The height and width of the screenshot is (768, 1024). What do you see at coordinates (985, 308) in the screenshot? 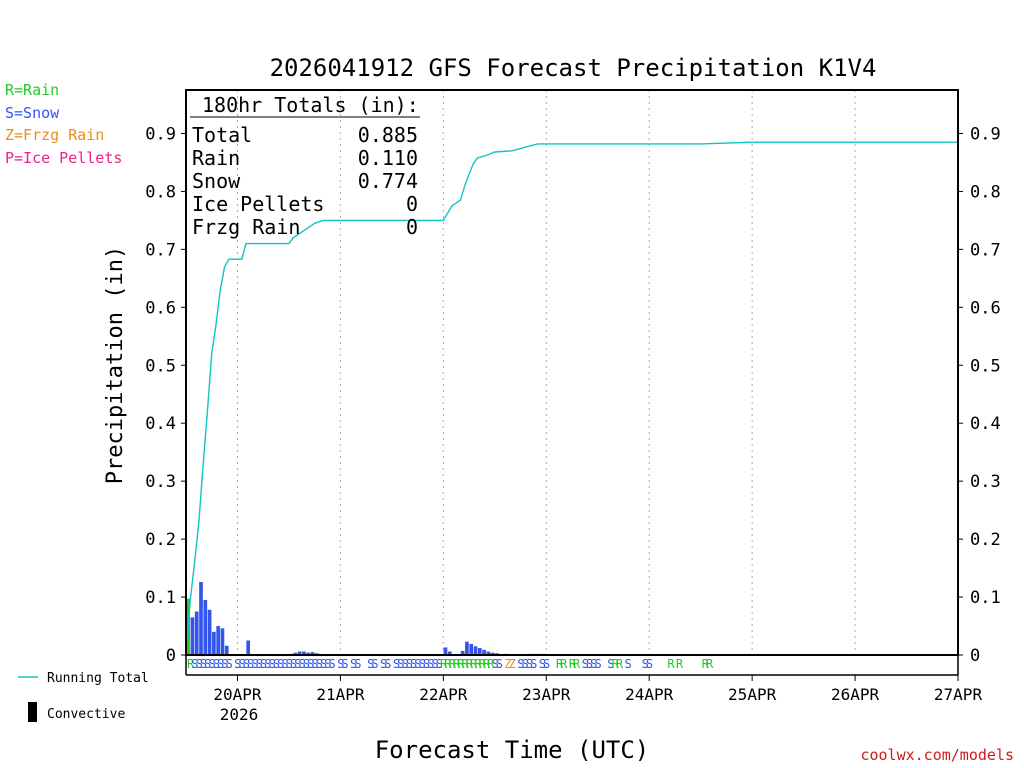
I see `ytick-label-right: 0.6` at bounding box center [985, 308].